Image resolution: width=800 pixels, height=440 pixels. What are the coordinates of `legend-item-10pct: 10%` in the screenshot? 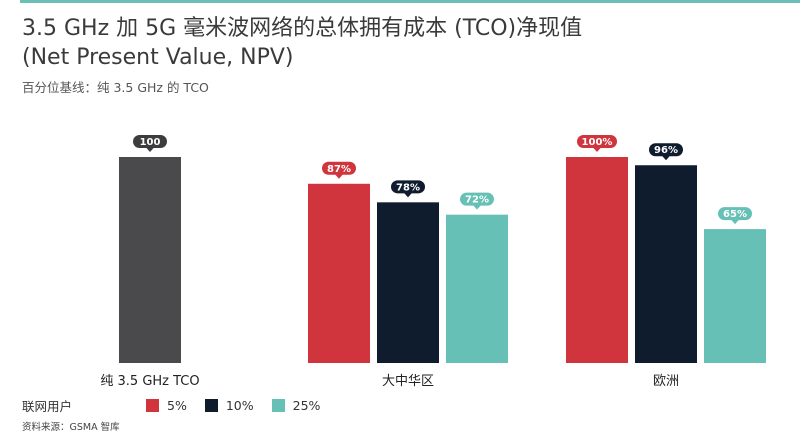 It's located at (229, 405).